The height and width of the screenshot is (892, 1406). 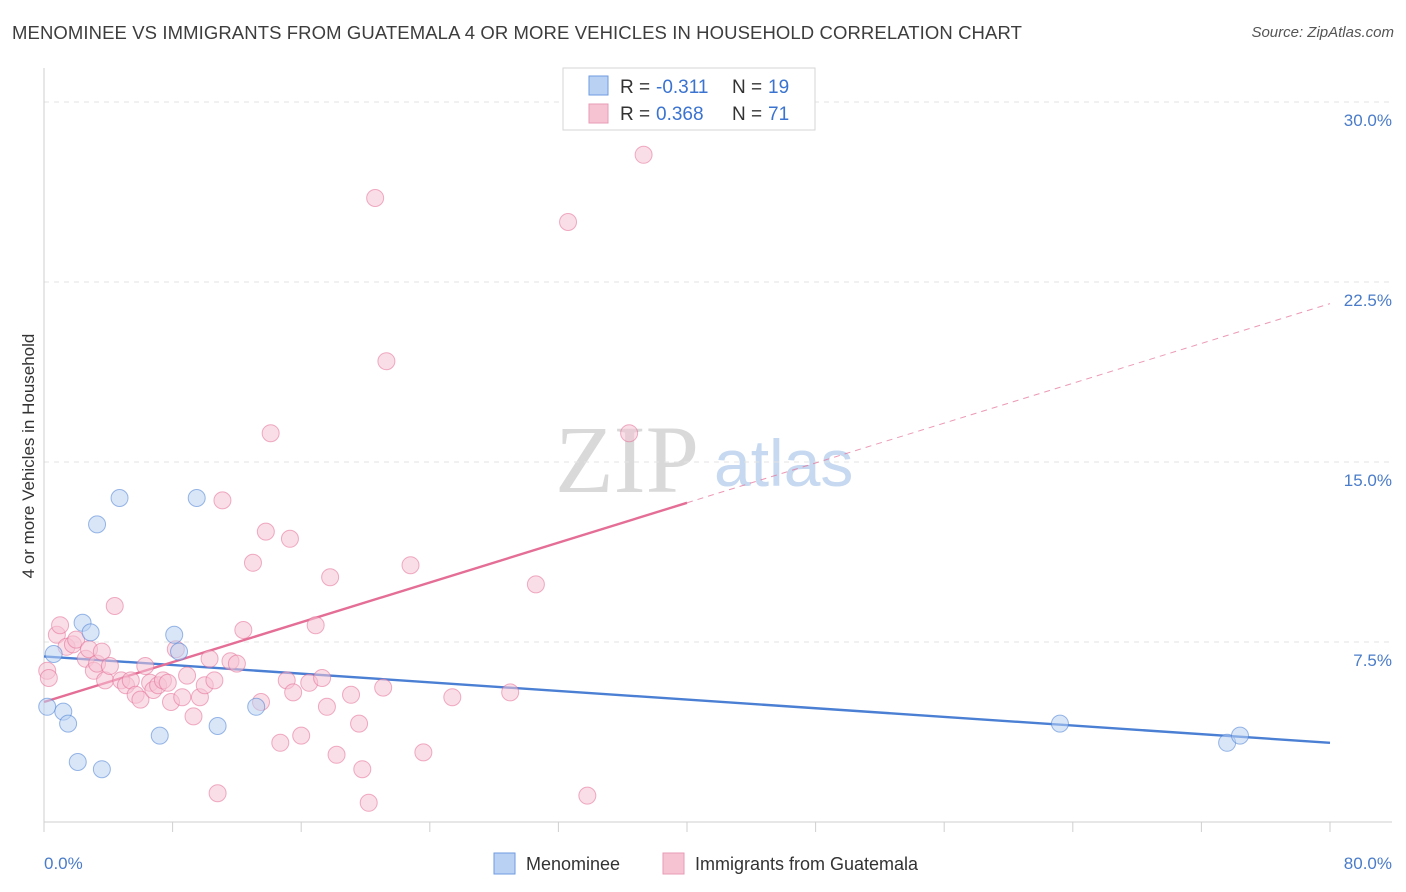 What do you see at coordinates (1368, 863) in the screenshot?
I see `x-tick-max: 80.0%` at bounding box center [1368, 863].